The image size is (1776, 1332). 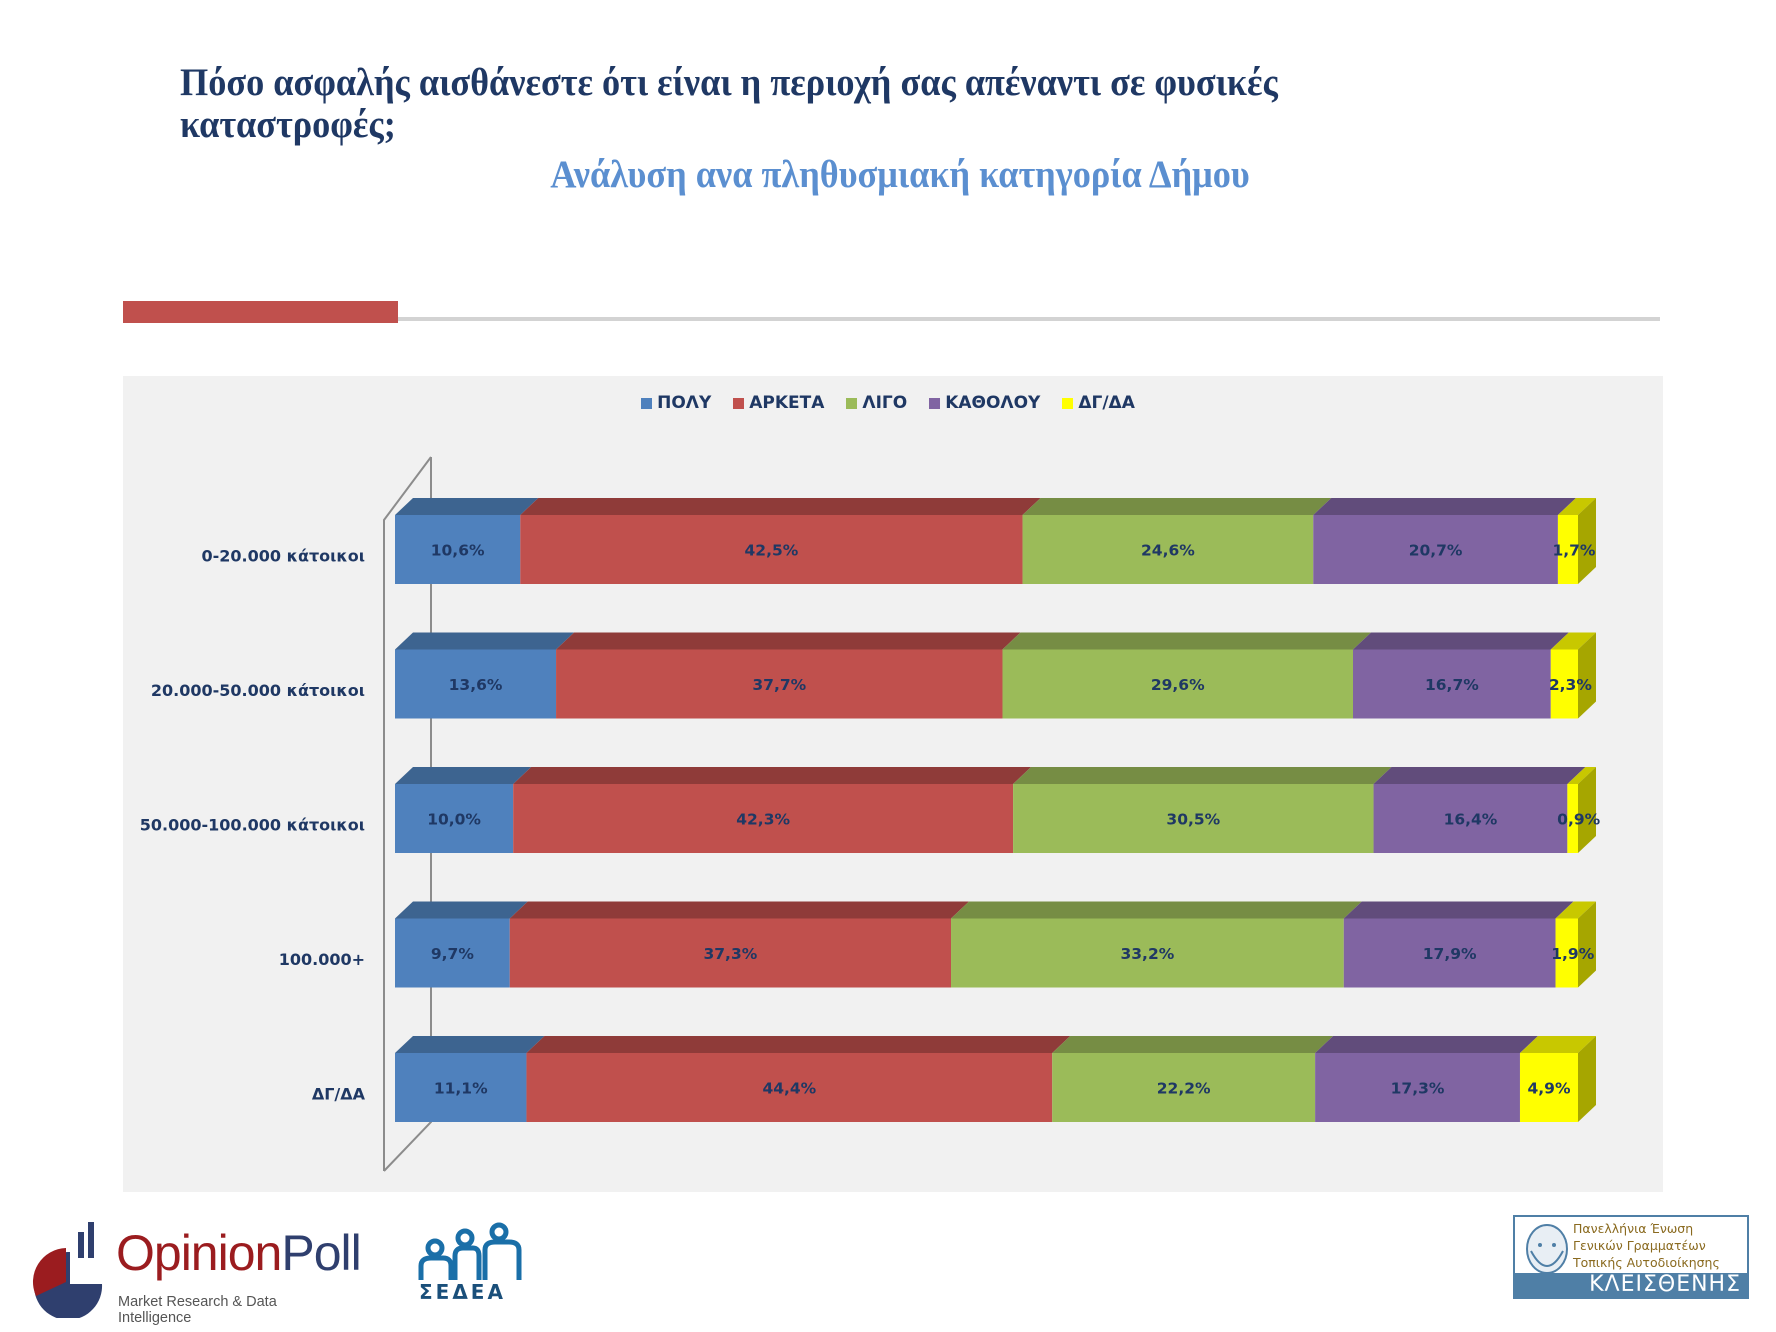 What do you see at coordinates (935, 403) in the screenshot?
I see `legend-swatch-katholou` at bounding box center [935, 403].